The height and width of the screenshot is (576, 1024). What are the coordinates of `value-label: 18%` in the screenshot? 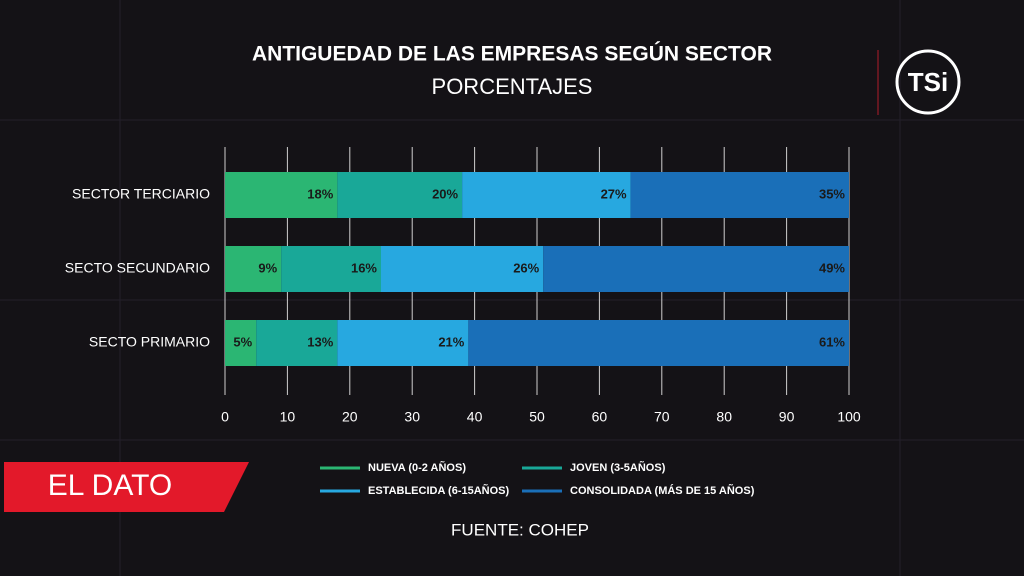 It's located at (320, 193).